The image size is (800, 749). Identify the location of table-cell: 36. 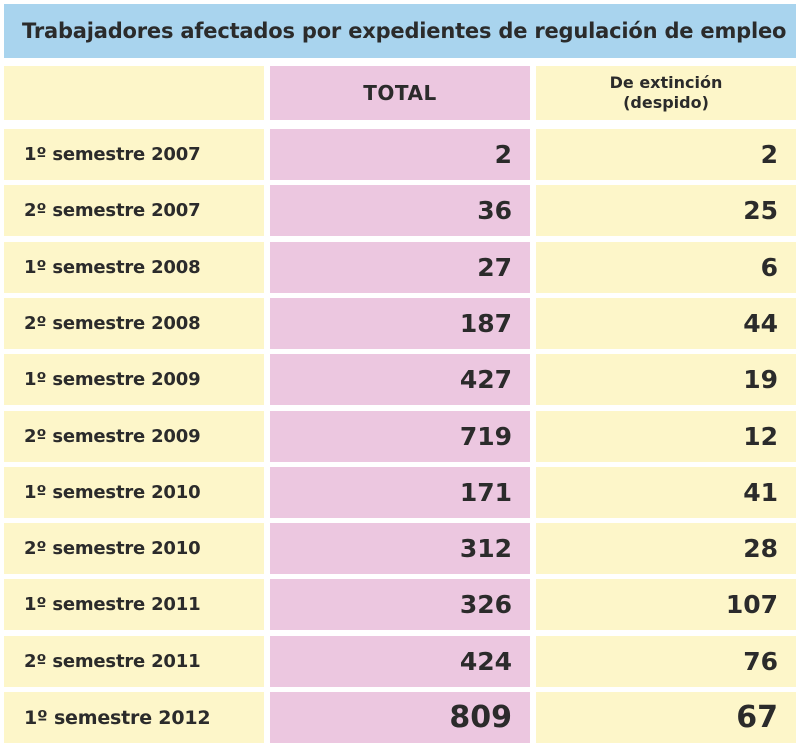
(400, 210).